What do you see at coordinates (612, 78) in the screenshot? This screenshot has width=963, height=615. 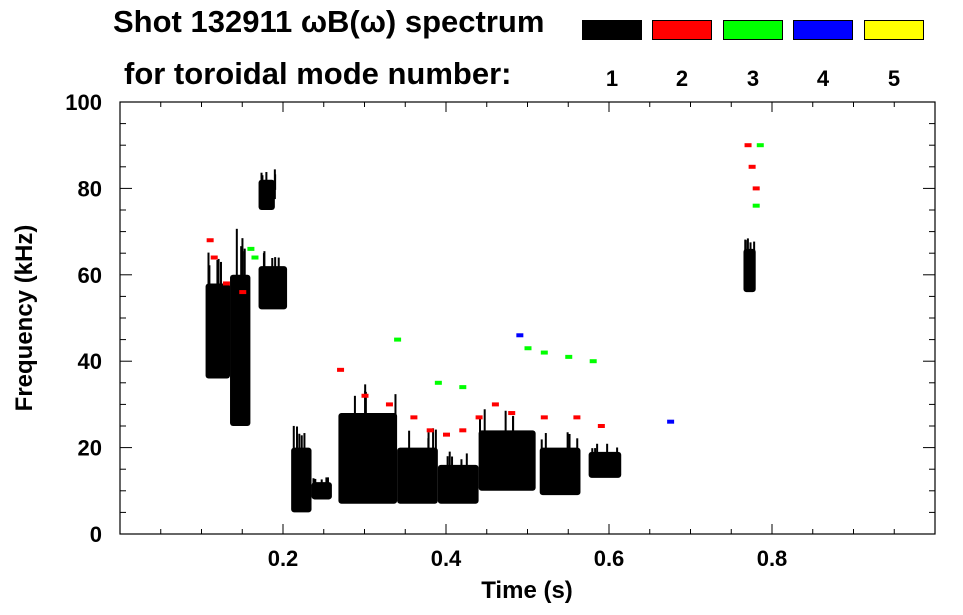 I see `legend-label-mode-1: 1` at bounding box center [612, 78].